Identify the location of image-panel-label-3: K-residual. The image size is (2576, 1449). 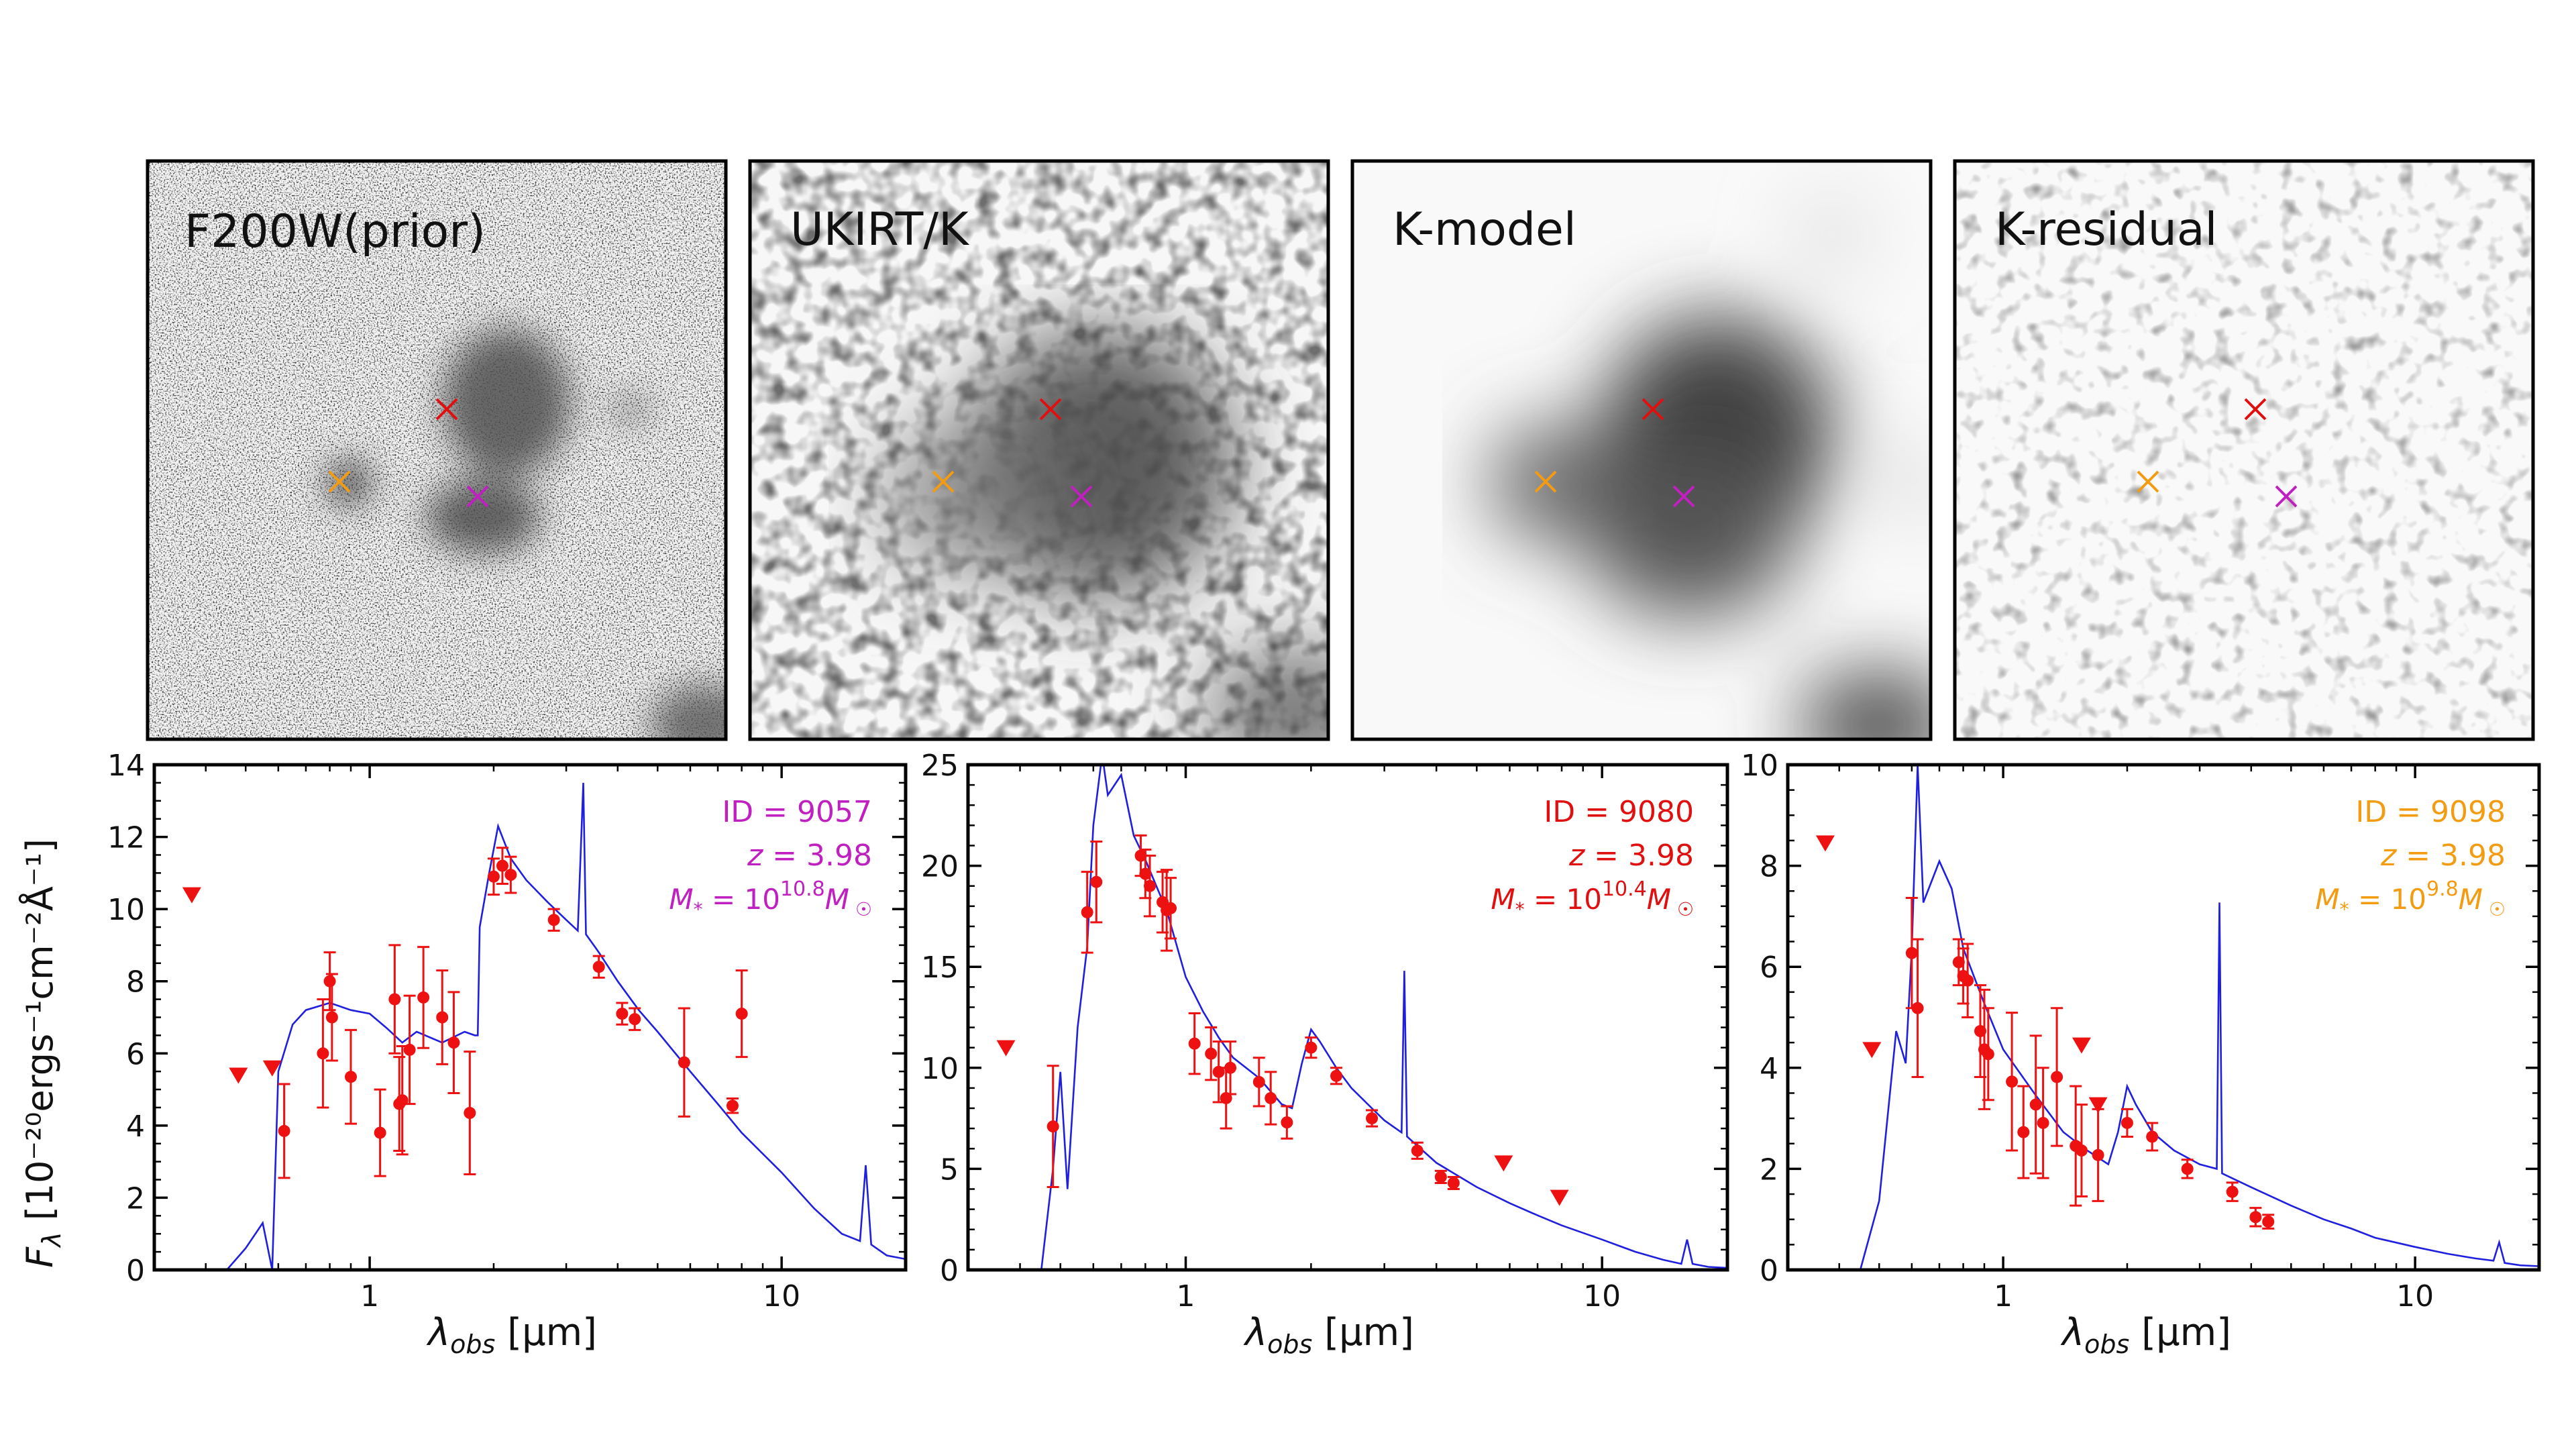
(2106, 229).